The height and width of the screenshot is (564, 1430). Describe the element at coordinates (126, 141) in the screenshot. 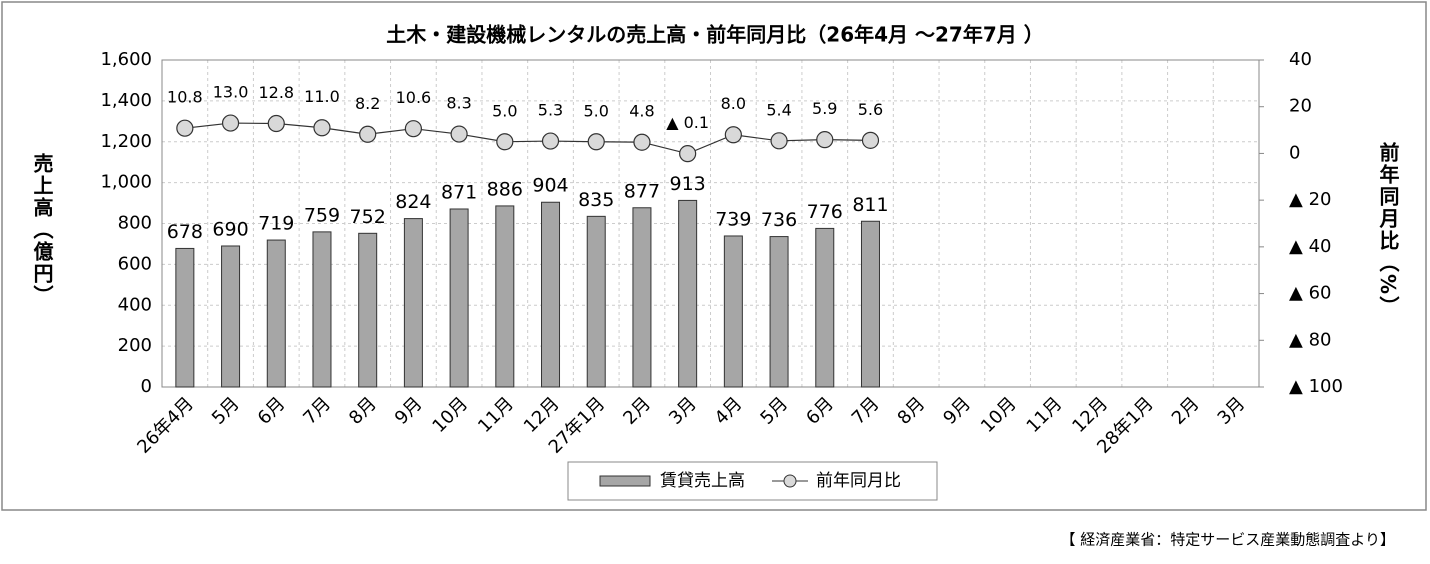

I see `y-tick-label: 1,200` at that location.